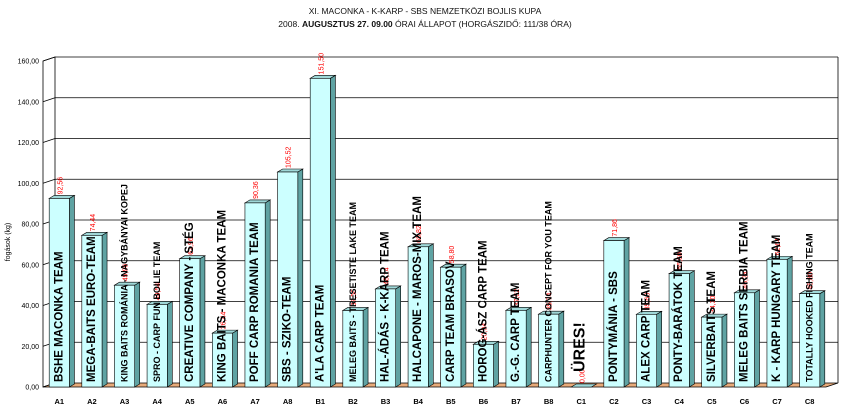  Describe the element at coordinates (289, 24) in the screenshot. I see `subtitle-prefix: 2008.` at that location.